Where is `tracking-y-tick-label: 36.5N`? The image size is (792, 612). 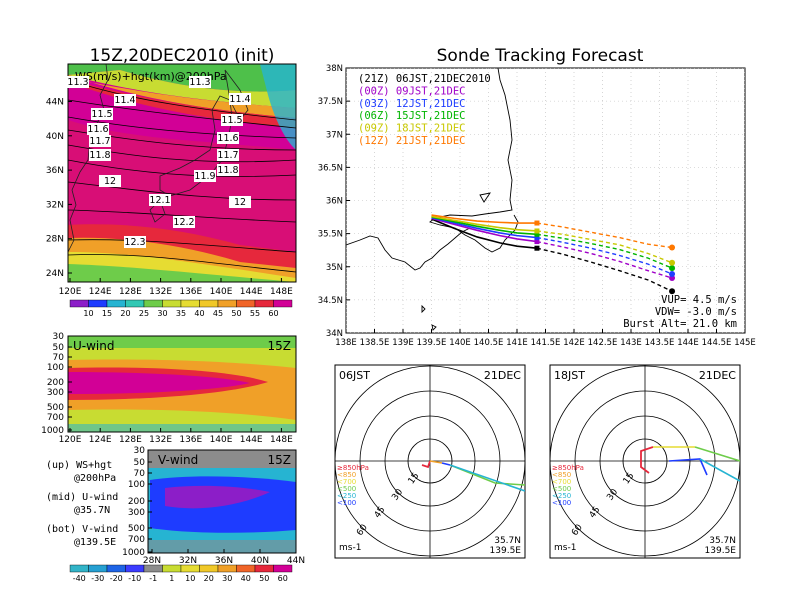 tracking-y-tick-label: 36.5N is located at coordinates (330, 168).